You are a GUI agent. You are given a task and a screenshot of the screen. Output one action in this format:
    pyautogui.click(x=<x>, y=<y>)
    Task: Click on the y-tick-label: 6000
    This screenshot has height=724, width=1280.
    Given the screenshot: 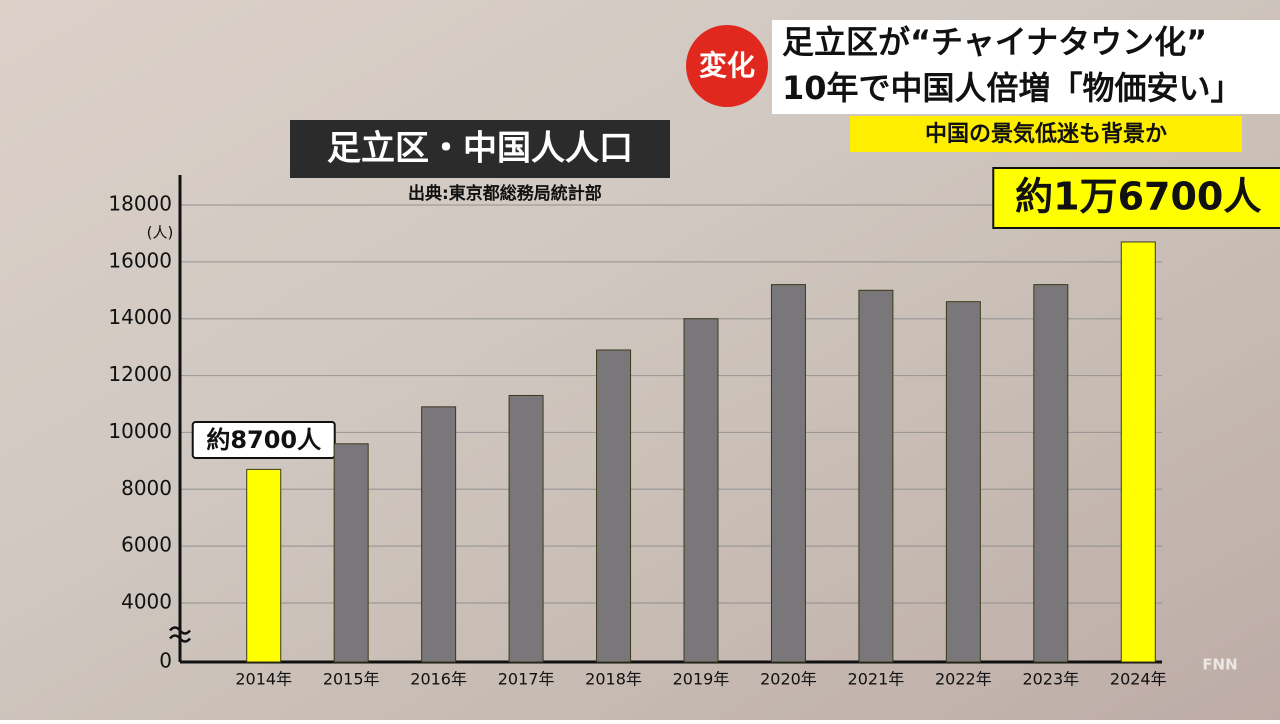 What is the action you would take?
    pyautogui.click(x=146, y=545)
    